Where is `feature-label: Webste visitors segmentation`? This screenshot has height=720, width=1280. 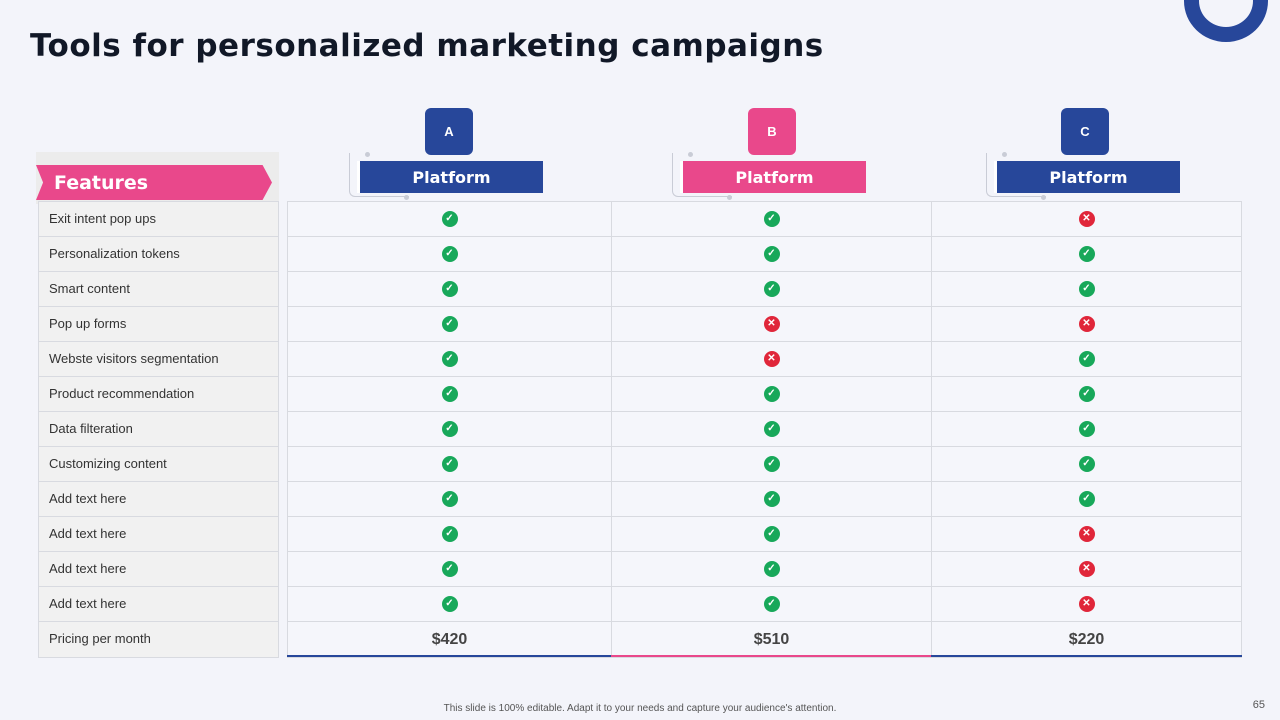 feature-label: Webste visitors segmentation is located at coordinates (158, 359).